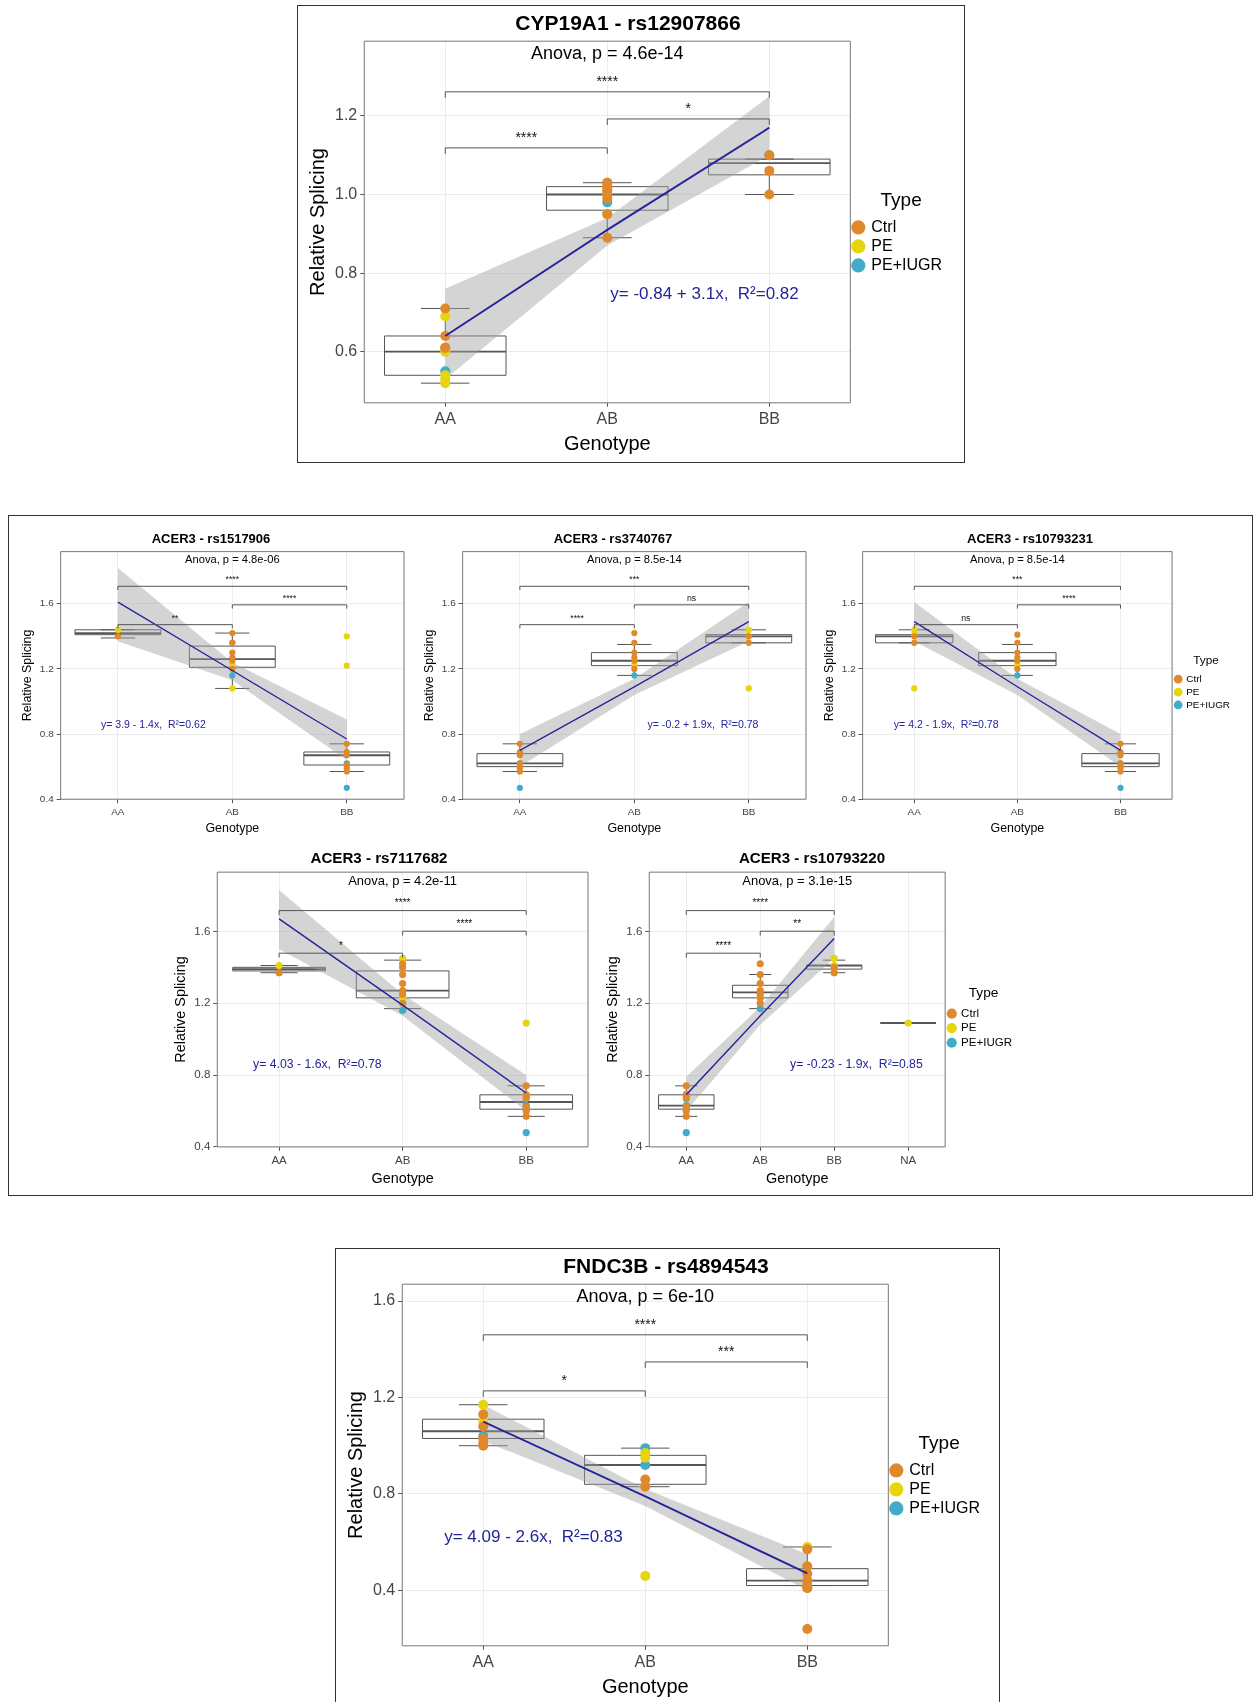  What do you see at coordinates (908, 1159) in the screenshot?
I see `x-tick-label: NA` at bounding box center [908, 1159].